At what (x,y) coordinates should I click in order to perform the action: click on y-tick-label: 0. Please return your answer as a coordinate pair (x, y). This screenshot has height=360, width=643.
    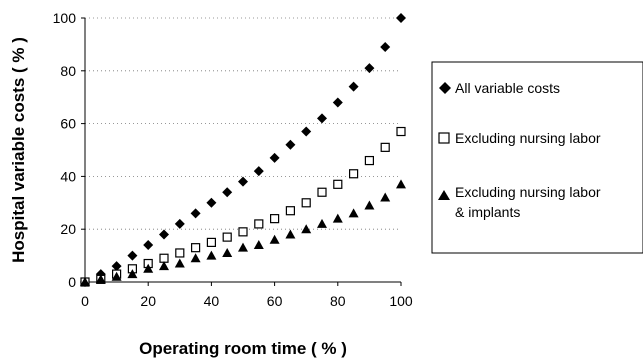
    Looking at the image, I should click on (72, 282).